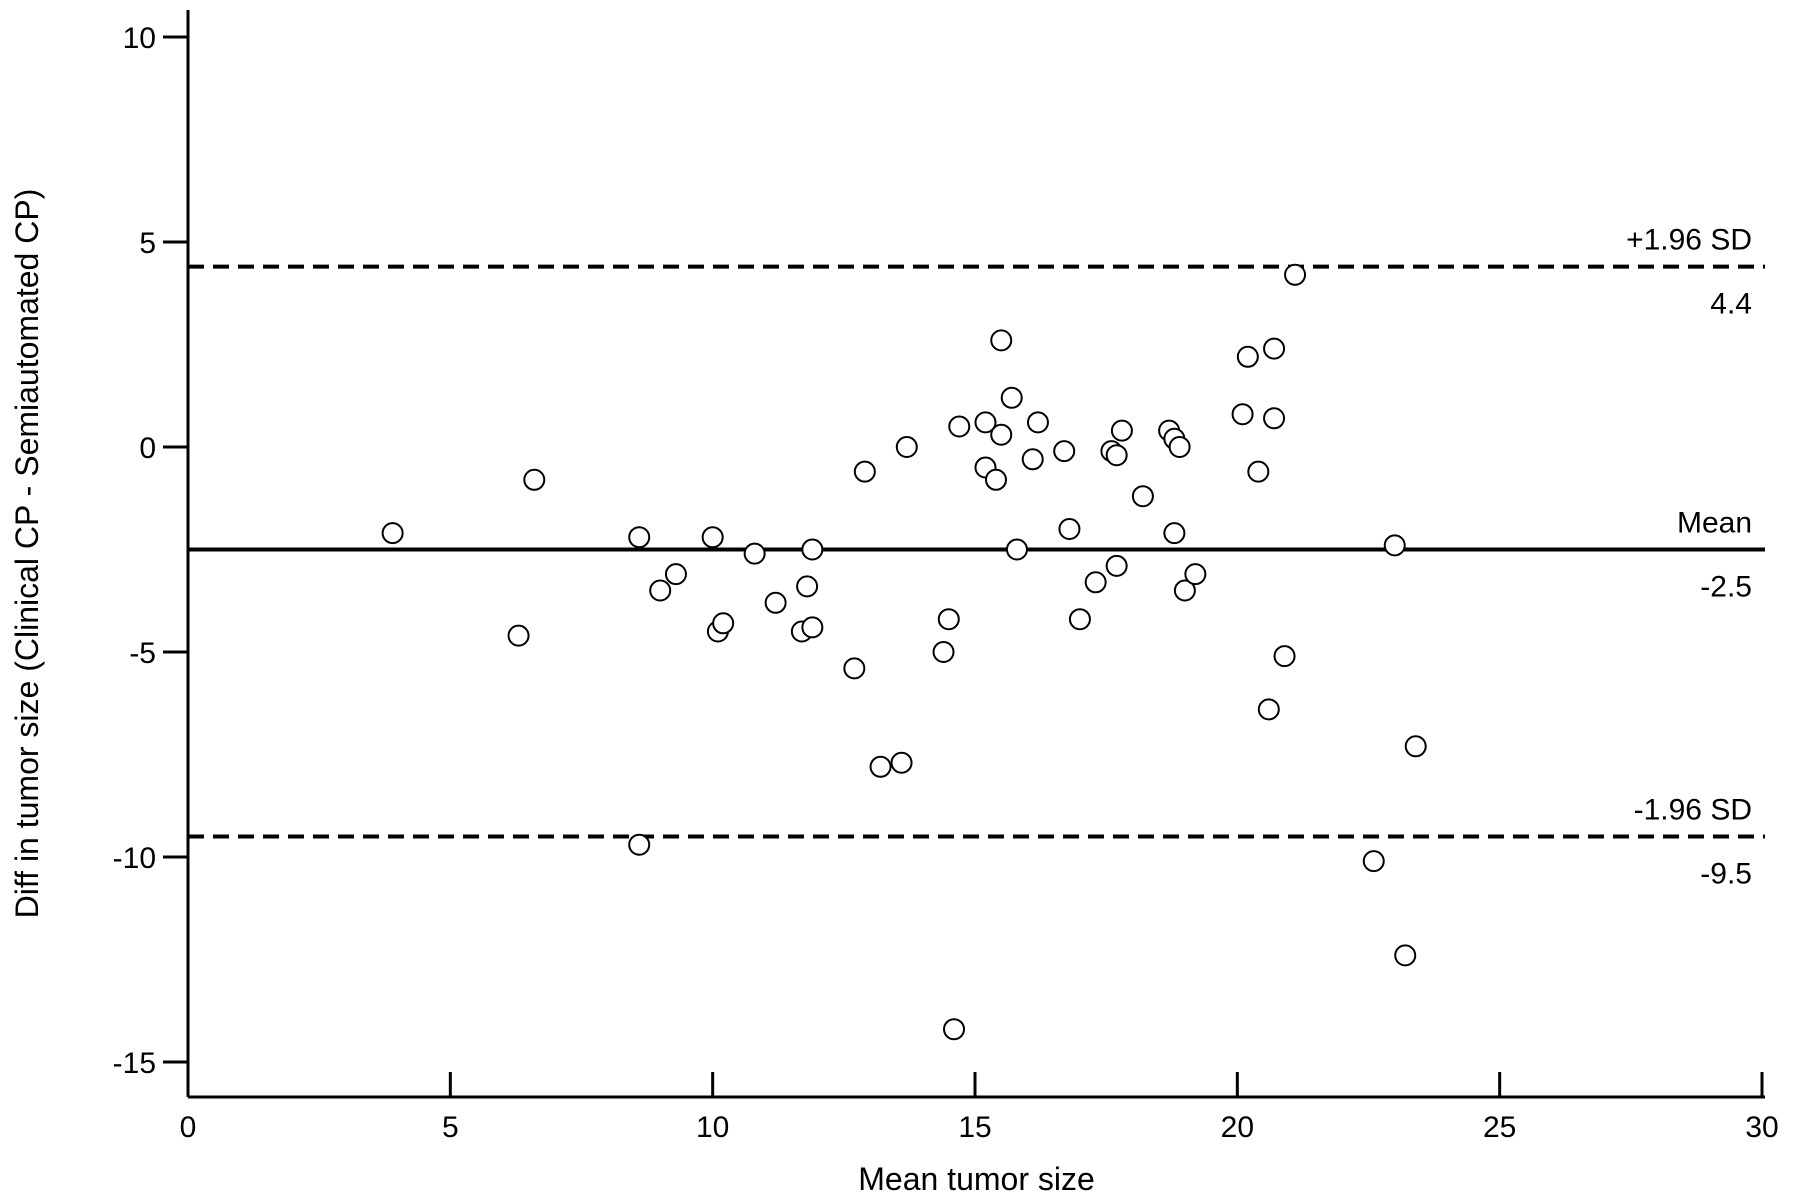 The height and width of the screenshot is (1202, 1800). What do you see at coordinates (134, 858) in the screenshot?
I see `y-tick-label: -10` at bounding box center [134, 858].